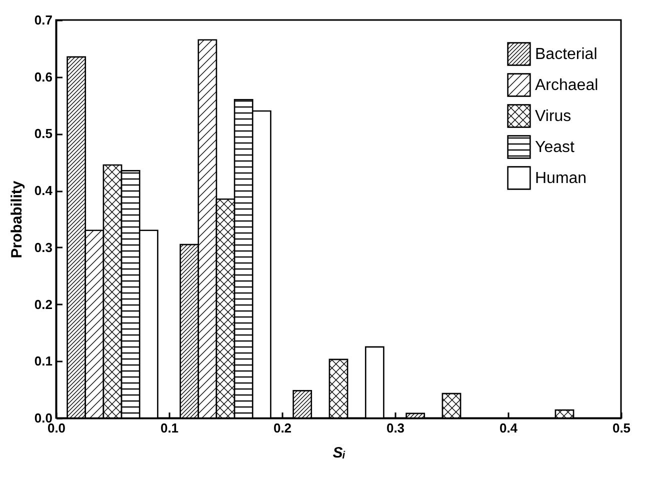 Image resolution: width=668 pixels, height=494 pixels. What do you see at coordinates (555, 147) in the screenshot?
I see `legend-label: Yeast` at bounding box center [555, 147].